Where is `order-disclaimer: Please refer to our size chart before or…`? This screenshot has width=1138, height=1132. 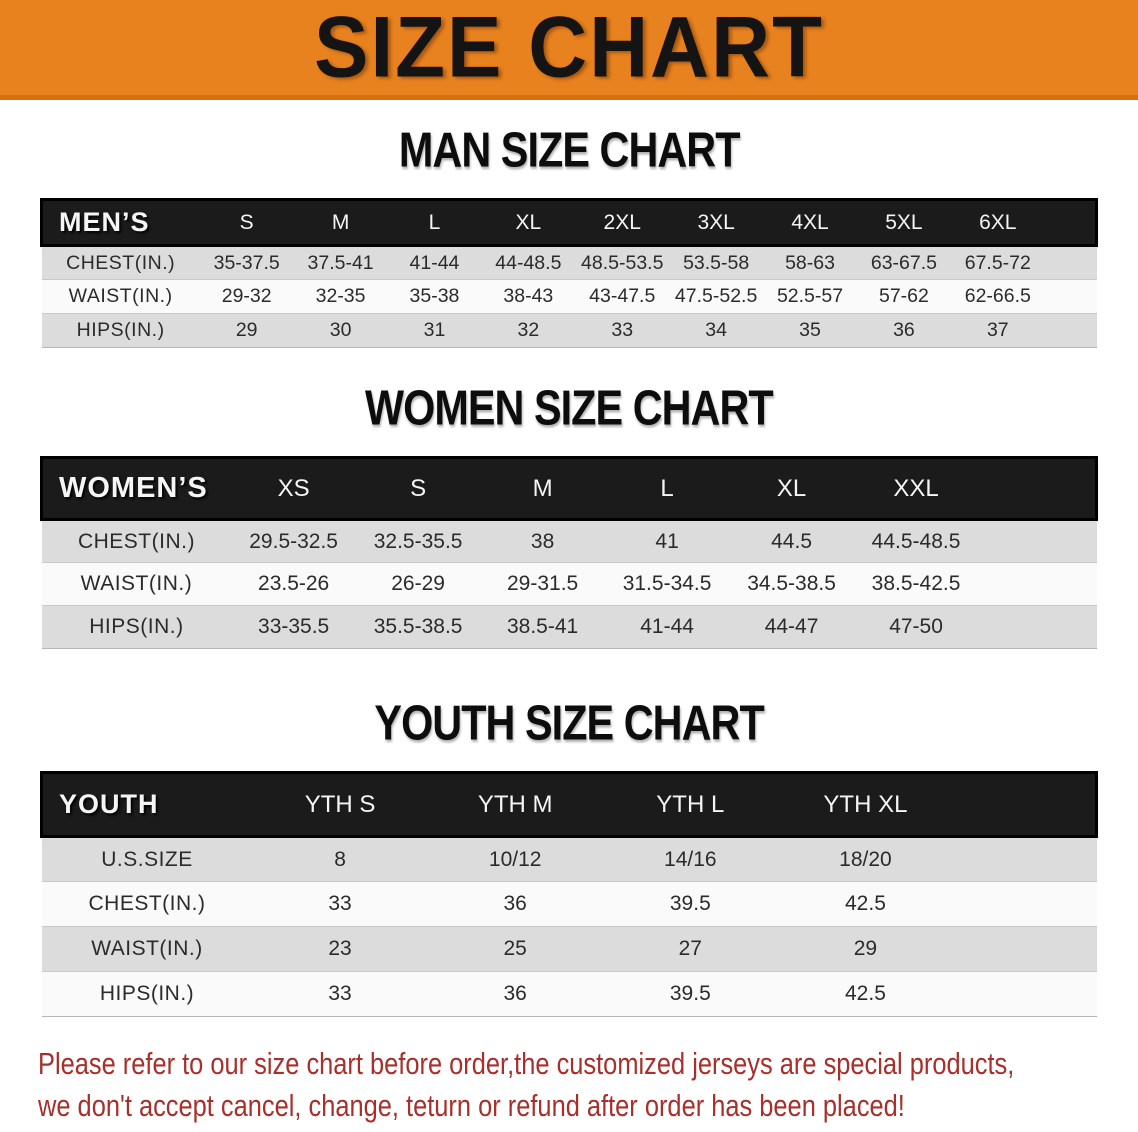 order-disclaimer: Please refer to our size chart before or… is located at coordinates (588, 1085).